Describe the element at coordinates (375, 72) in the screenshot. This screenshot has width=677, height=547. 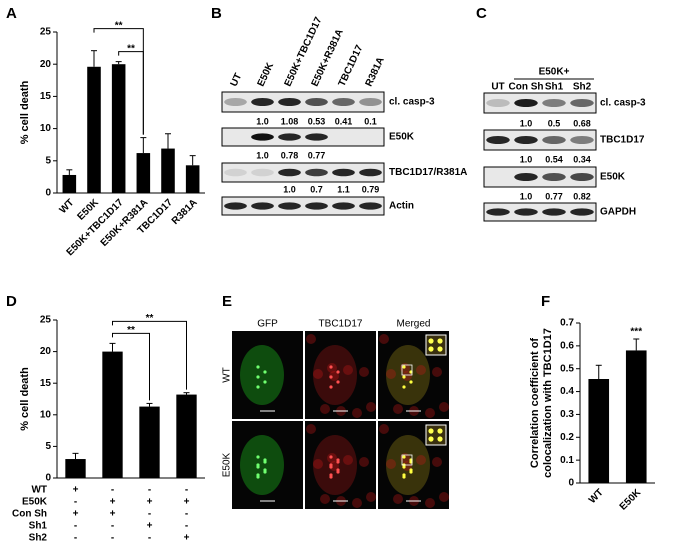
I see `lane-label: R381A` at that location.